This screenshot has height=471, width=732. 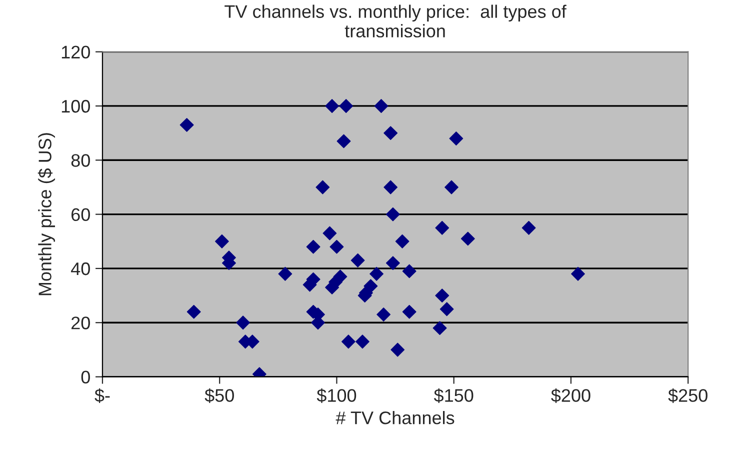 What do you see at coordinates (46, 214) in the screenshot?
I see `y-axis-title: Monthly price ($ US)` at bounding box center [46, 214].